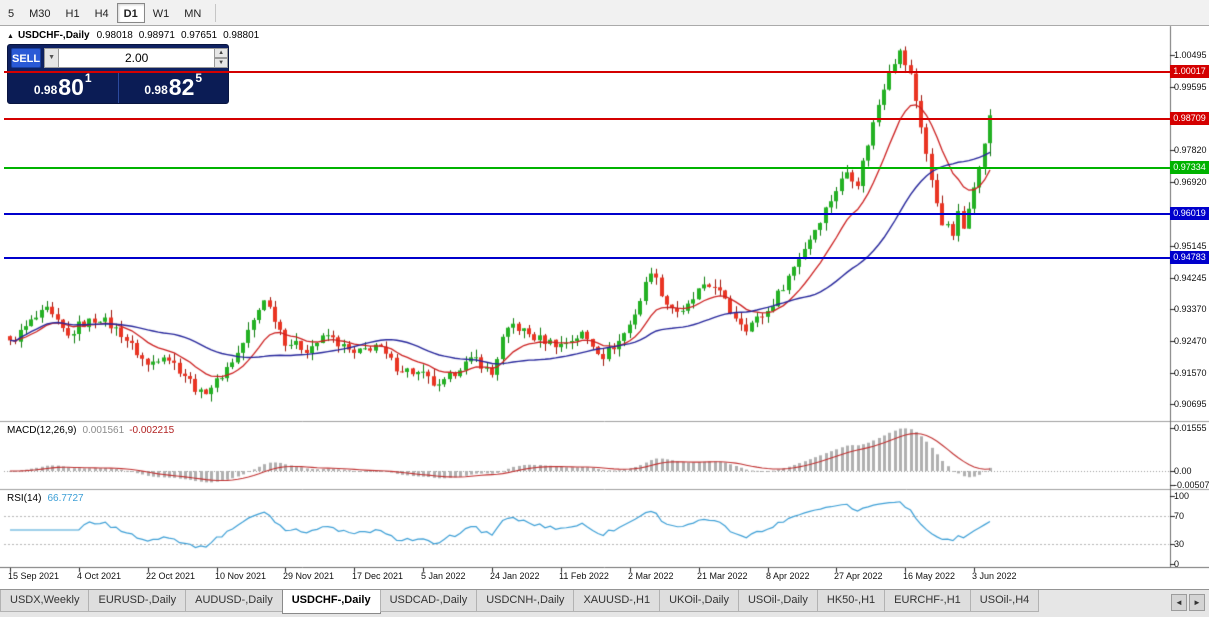 This screenshot has width=1209, height=617. Describe the element at coordinates (331, 602) in the screenshot. I see `chart-tab-usdchf-daily: USDCHF-,Daily` at that location.